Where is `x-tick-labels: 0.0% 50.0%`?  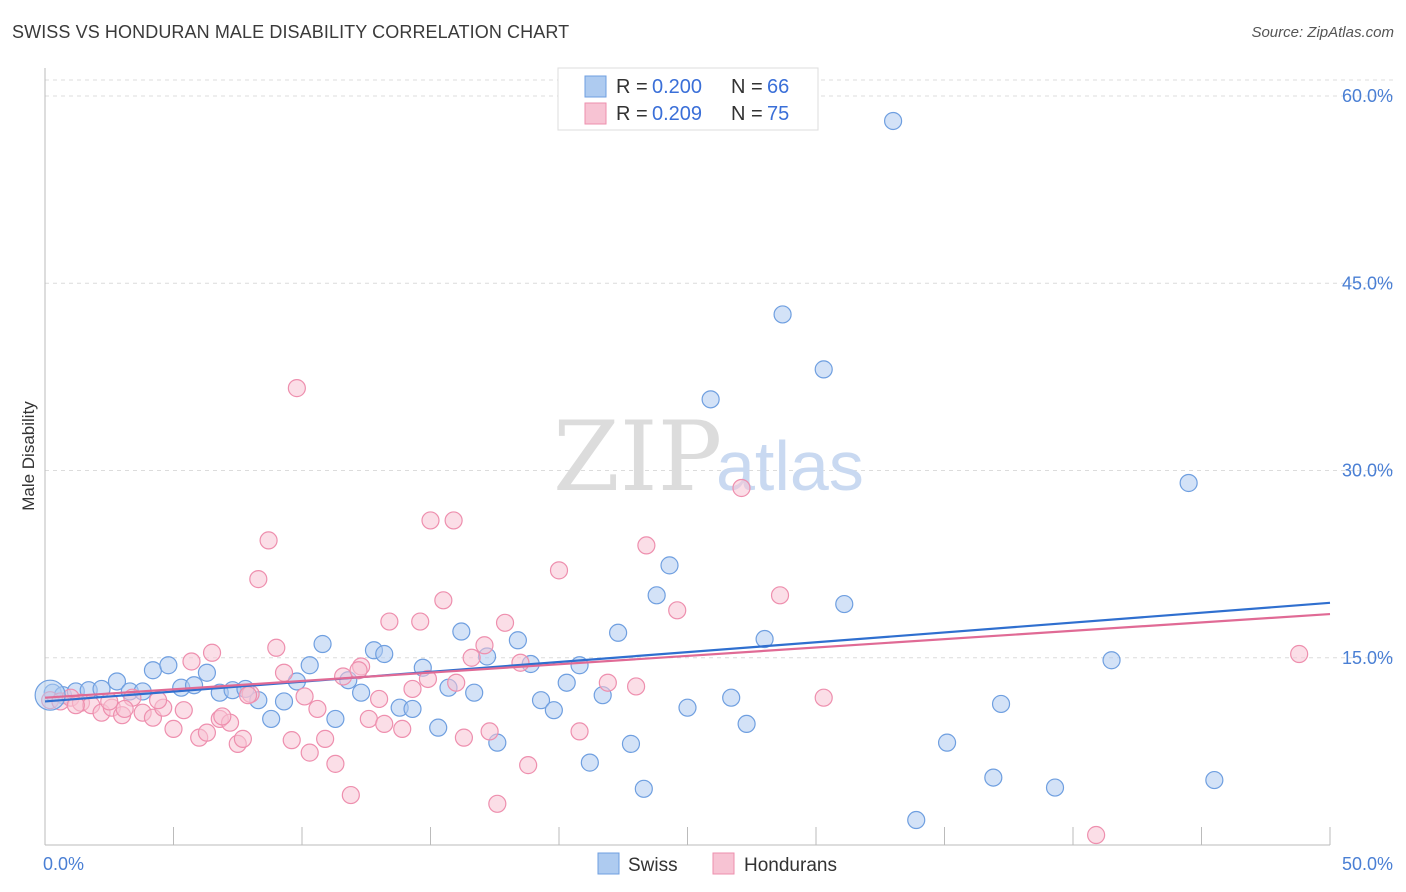
x-tick-labels: 0.0% 50.0% is located at coordinates (718, 864).